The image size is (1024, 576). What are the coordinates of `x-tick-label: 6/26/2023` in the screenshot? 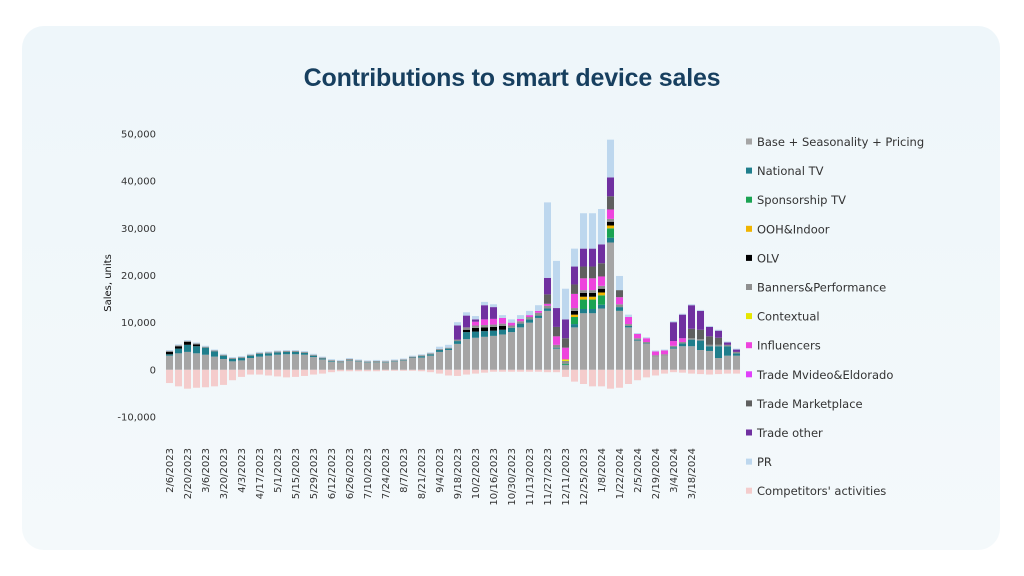 It's located at (350, 473).